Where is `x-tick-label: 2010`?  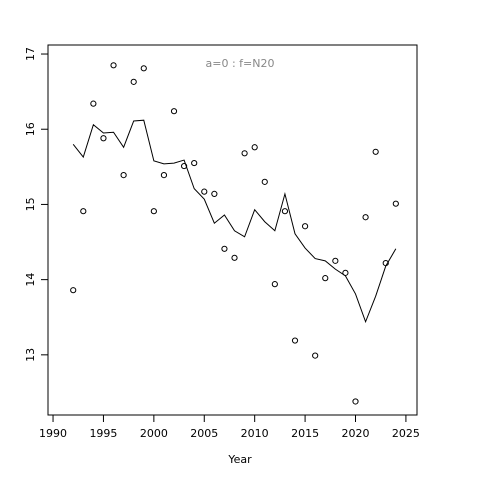 x-tick-label: 2010 is located at coordinates (255, 433).